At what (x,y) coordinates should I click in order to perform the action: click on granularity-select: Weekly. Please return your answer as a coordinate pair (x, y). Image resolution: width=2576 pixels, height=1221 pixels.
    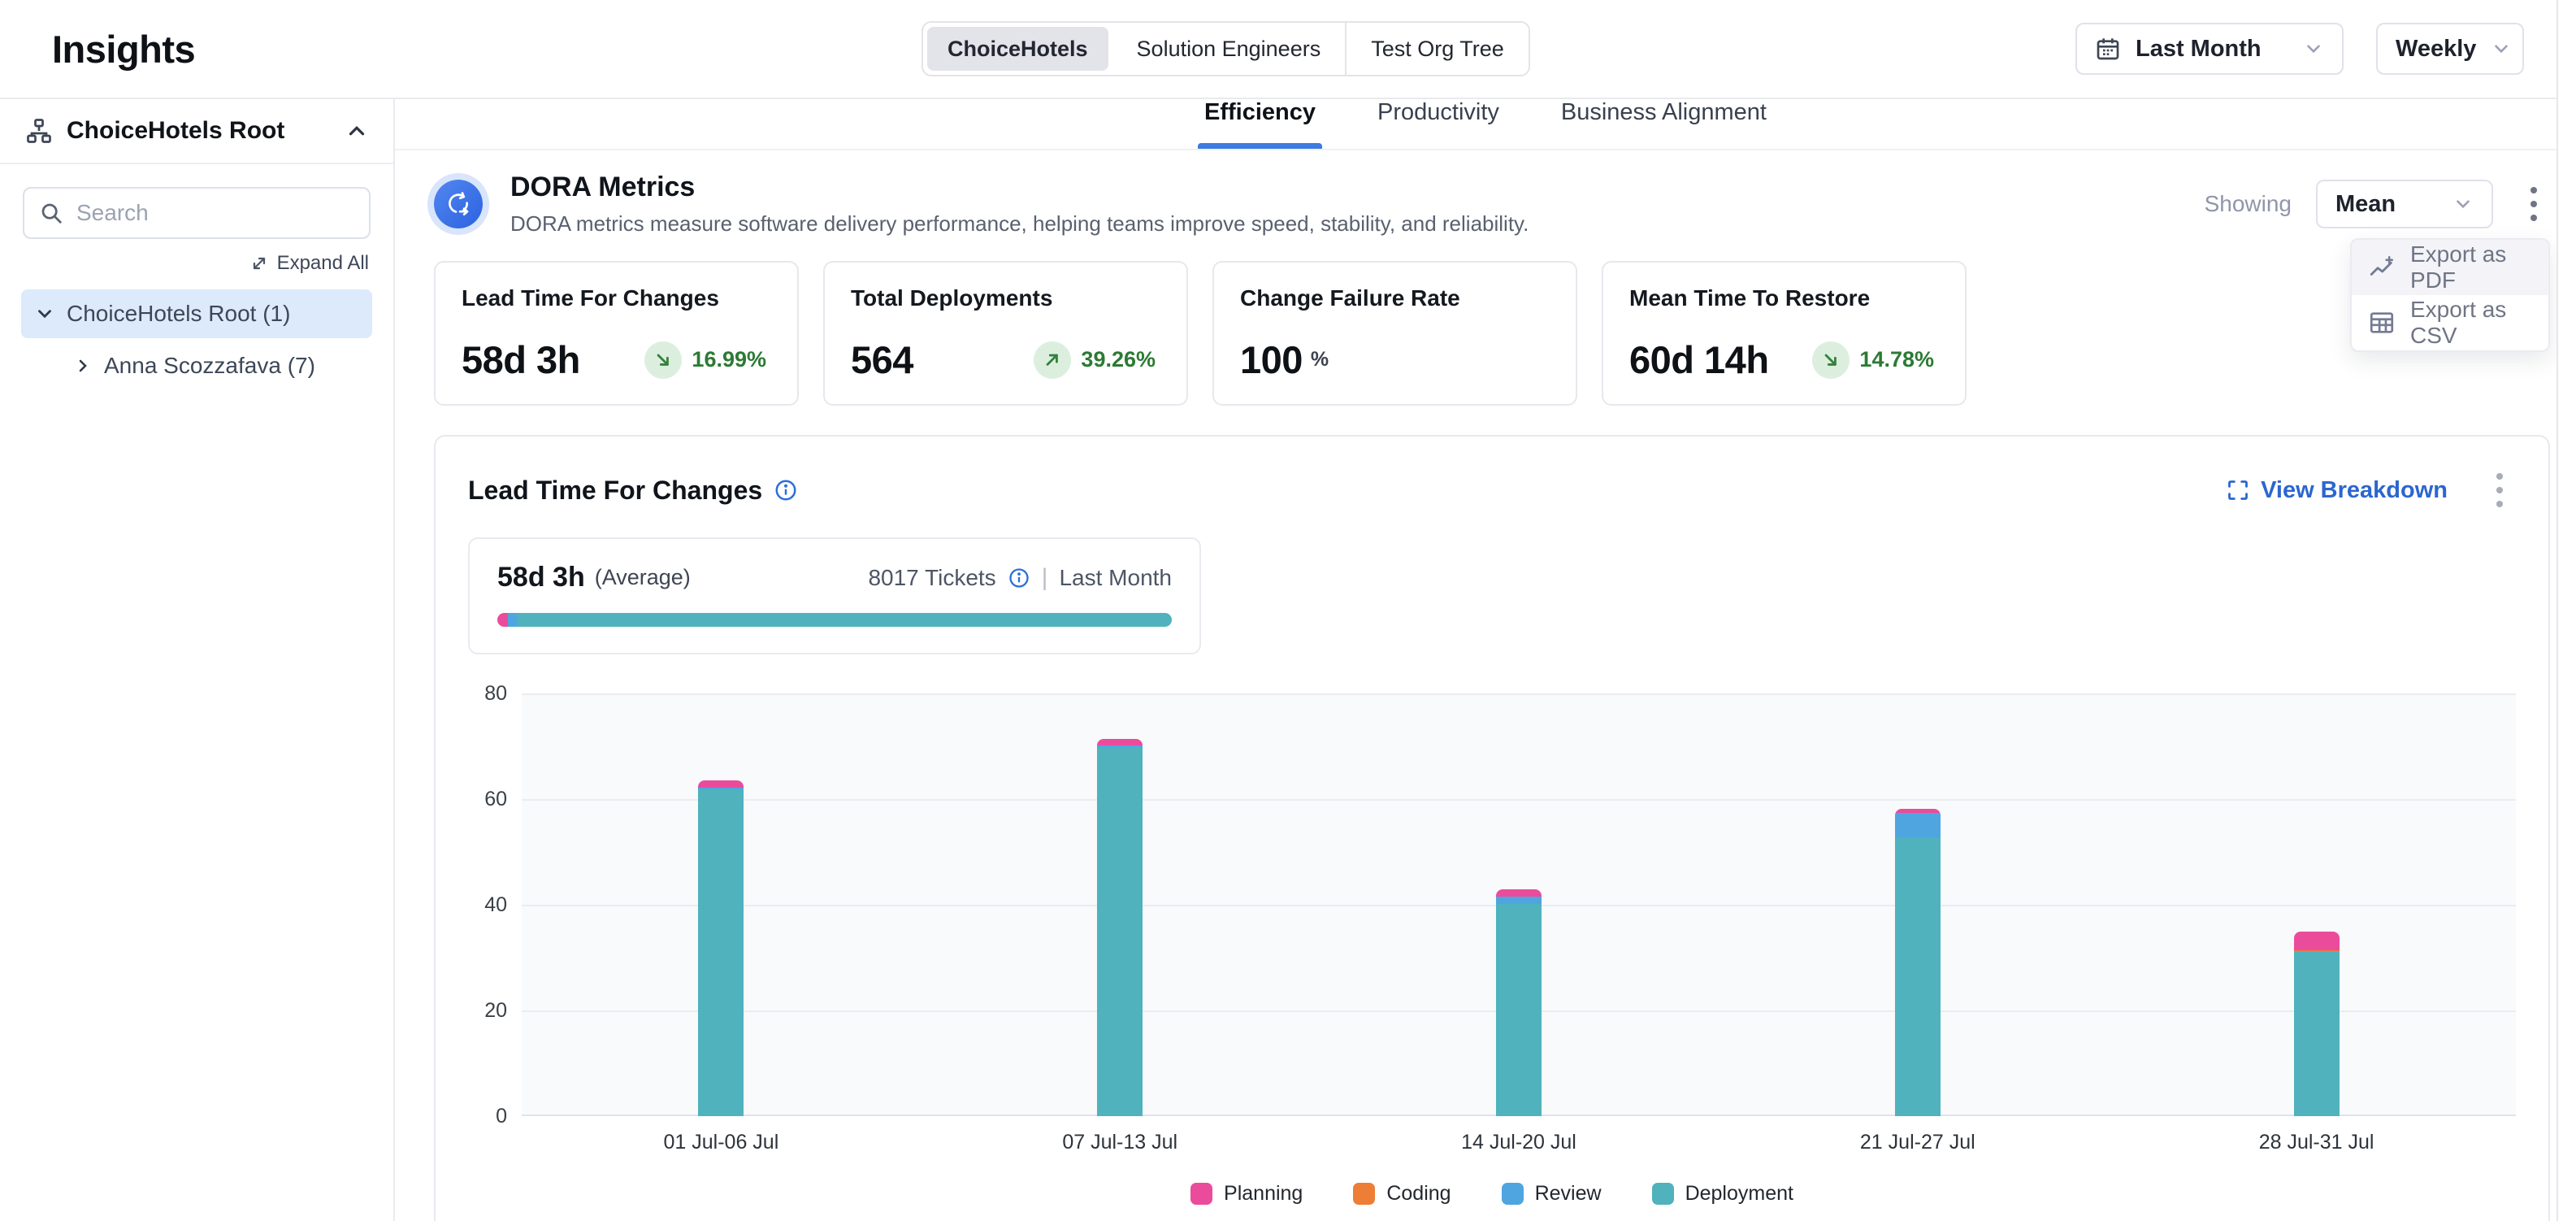
    Looking at the image, I should click on (2450, 49).